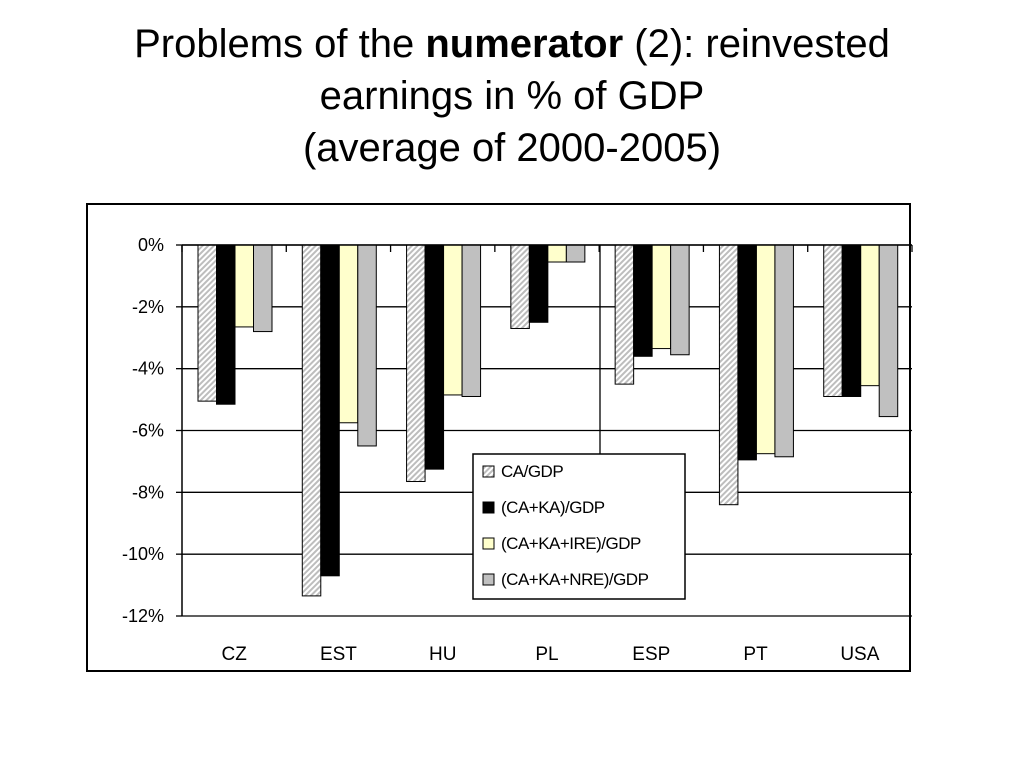 The height and width of the screenshot is (768, 1024). I want to click on legend-box, so click(579, 526).